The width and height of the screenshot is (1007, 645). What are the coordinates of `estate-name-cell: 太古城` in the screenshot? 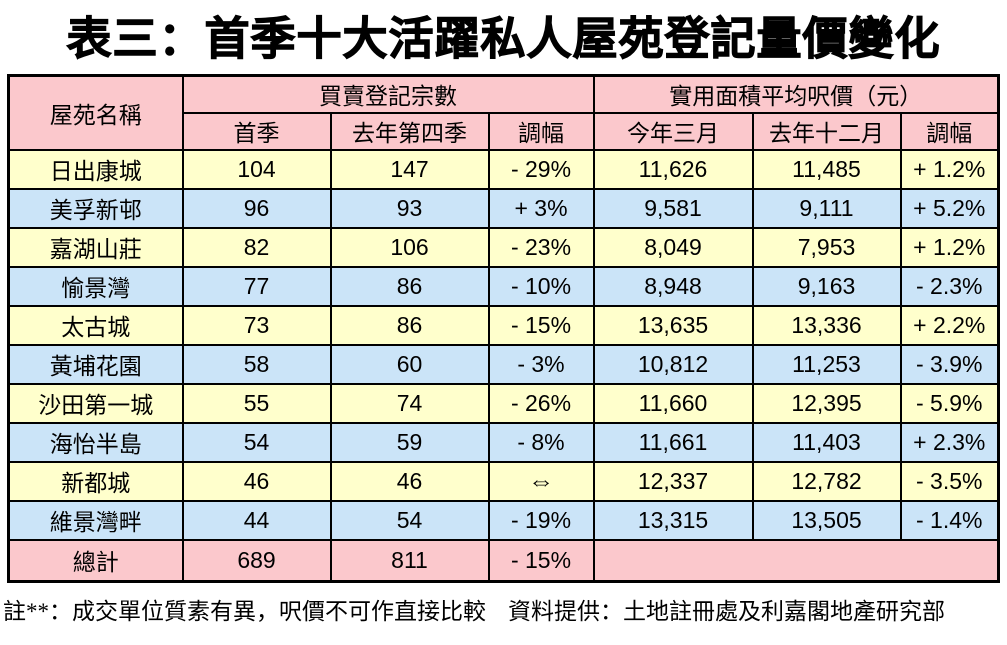 It's located at (95, 325).